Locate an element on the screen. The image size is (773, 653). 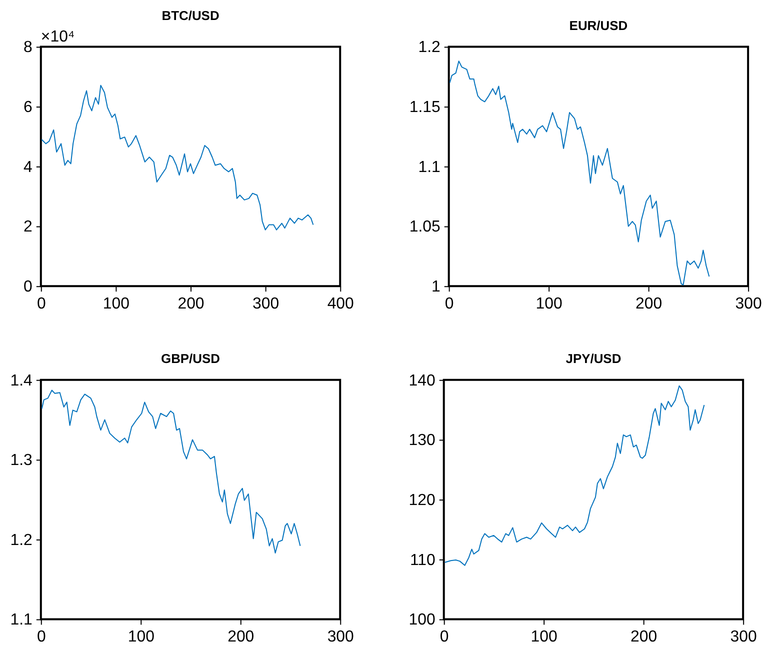
y-tick-label: 140 is located at coordinates (422, 381).